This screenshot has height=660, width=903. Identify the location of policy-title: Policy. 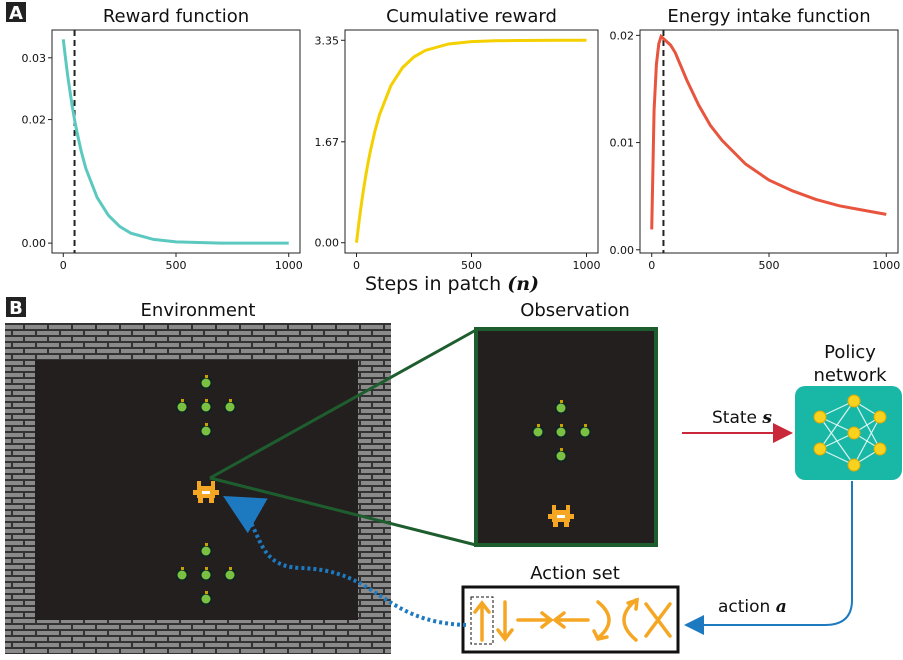
(850, 352).